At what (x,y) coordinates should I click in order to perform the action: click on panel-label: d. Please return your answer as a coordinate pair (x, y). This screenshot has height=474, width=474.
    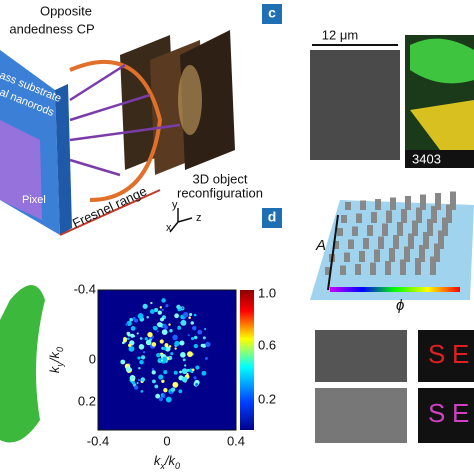
    Looking at the image, I should click on (272, 217).